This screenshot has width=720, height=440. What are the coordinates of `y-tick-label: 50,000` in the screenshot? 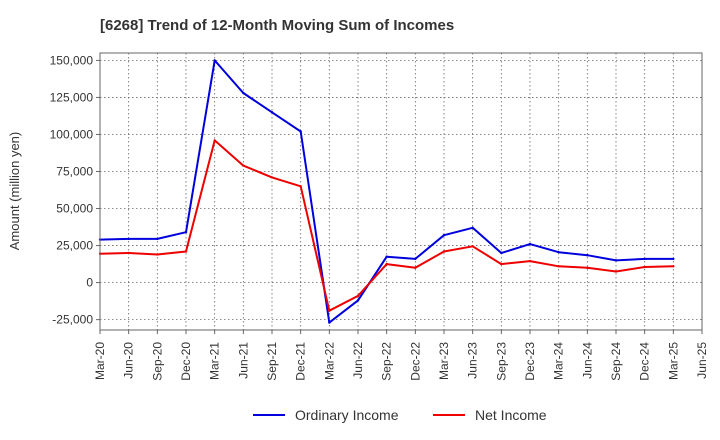 It's located at (74, 209).